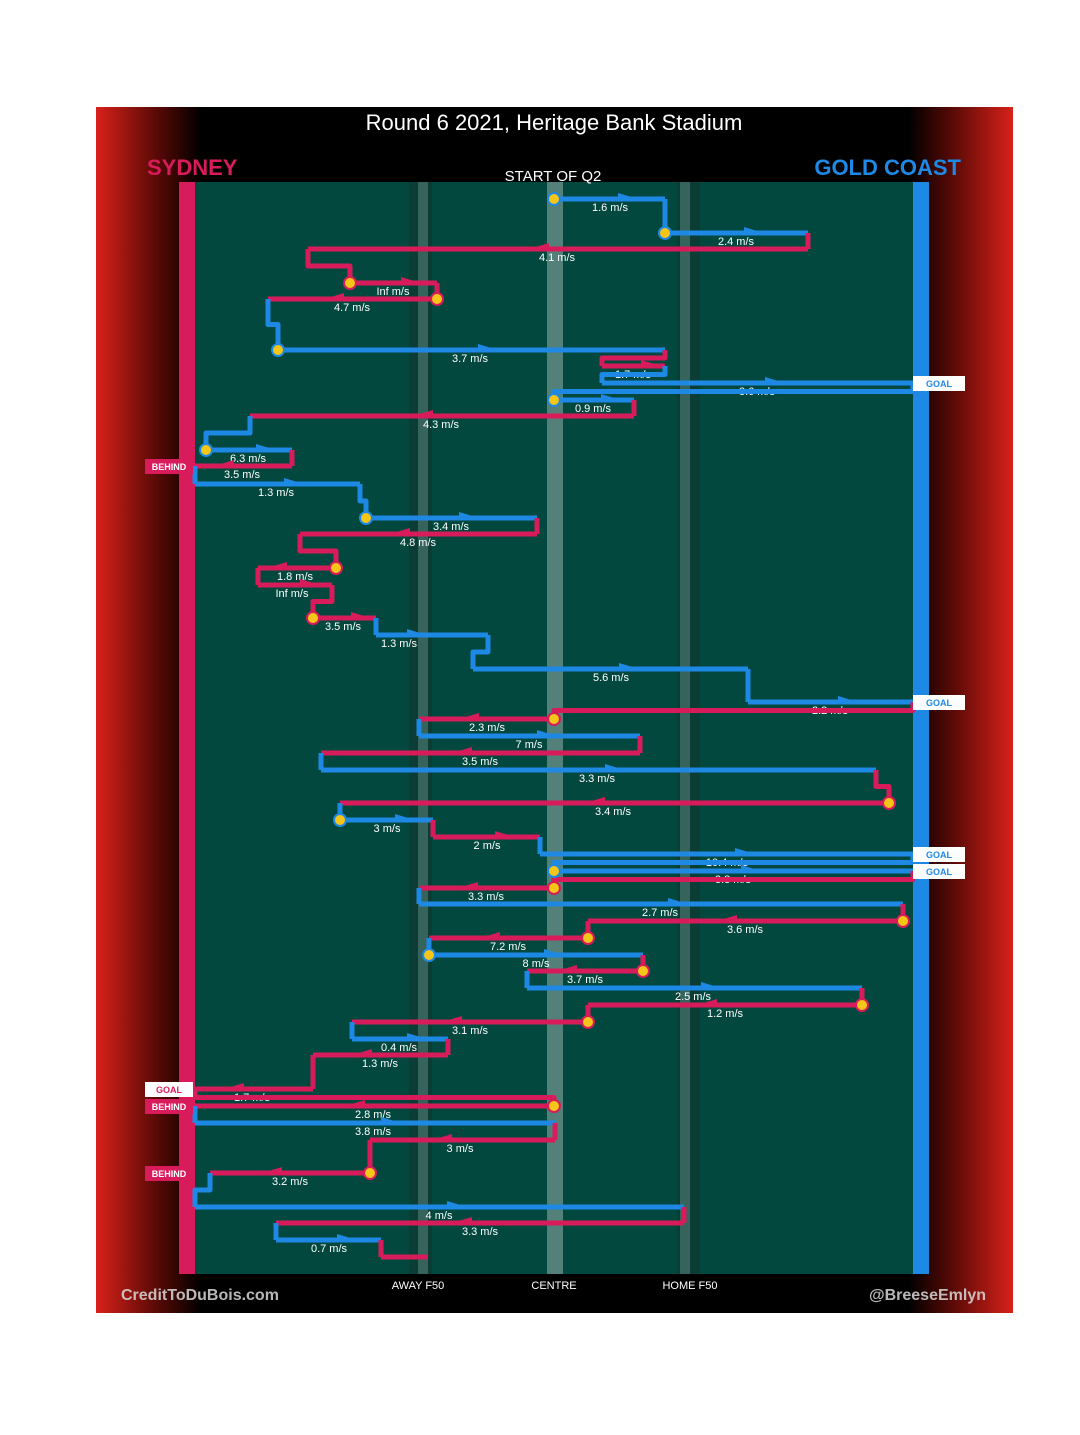 The image size is (1080, 1435). What do you see at coordinates (887, 167) in the screenshot?
I see `team-right-label: GOLD COAST` at bounding box center [887, 167].